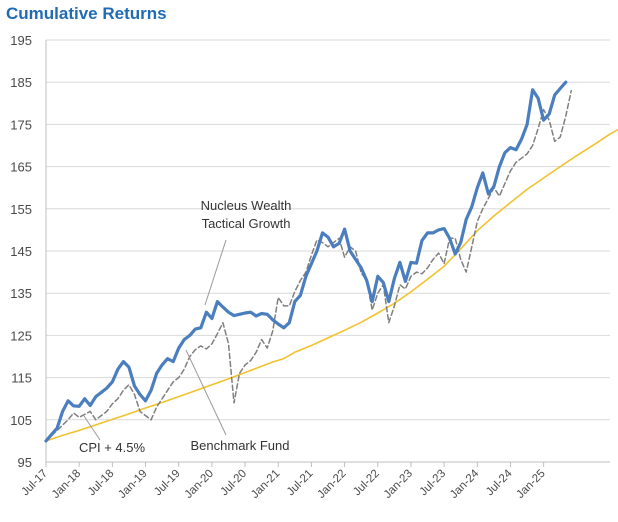 This screenshot has height=522, width=618. What do you see at coordinates (132, 484) in the screenshot?
I see `x-tick-label: Jan-19` at bounding box center [132, 484].